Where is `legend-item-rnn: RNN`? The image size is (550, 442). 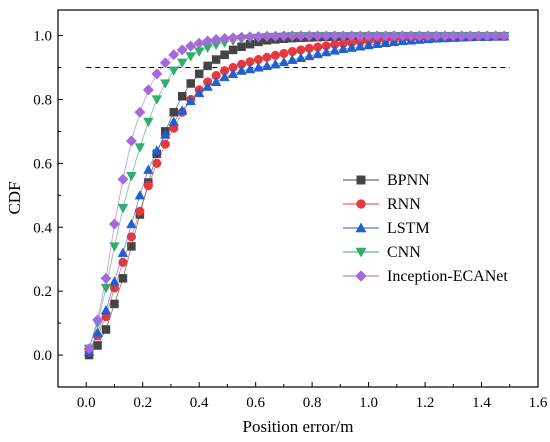 legend-item-rnn: RNN is located at coordinates (382, 204).